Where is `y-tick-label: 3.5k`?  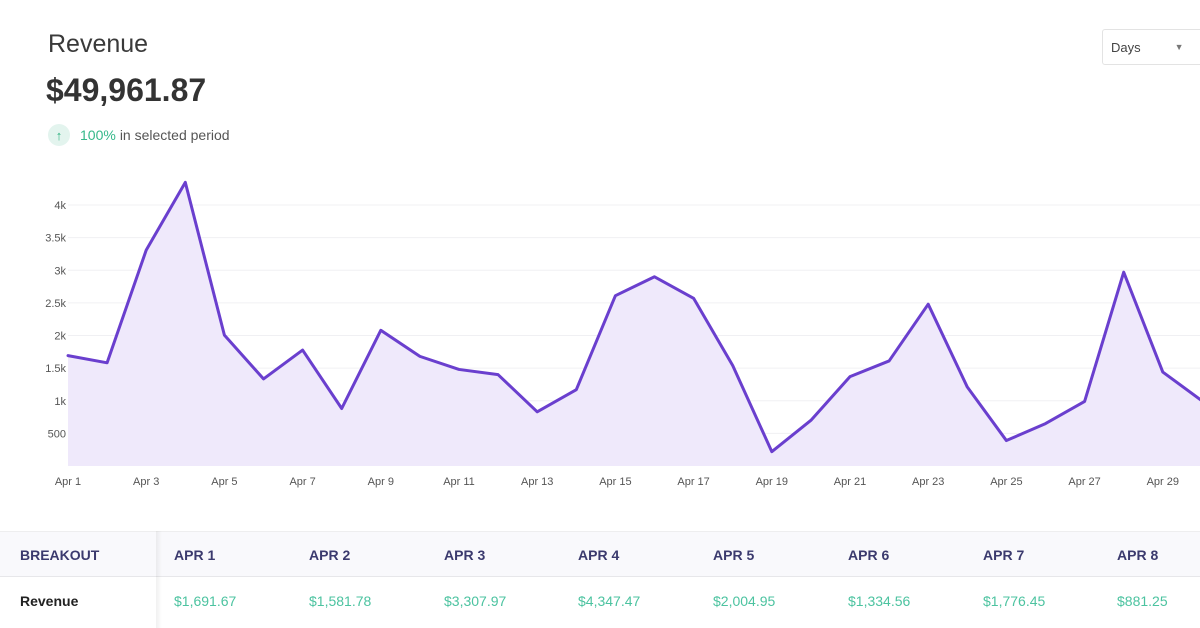
y-tick-label: 3.5k is located at coordinates (55, 239).